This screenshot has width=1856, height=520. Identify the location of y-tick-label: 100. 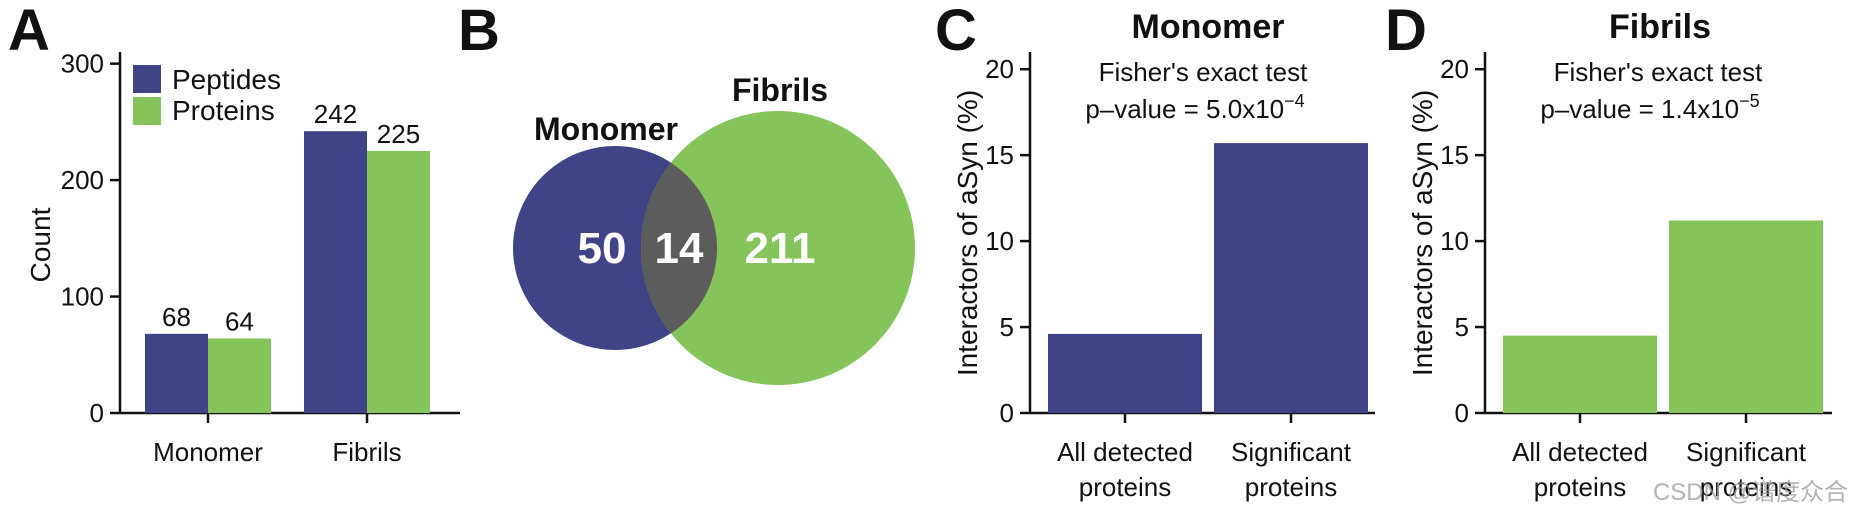
(82, 297).